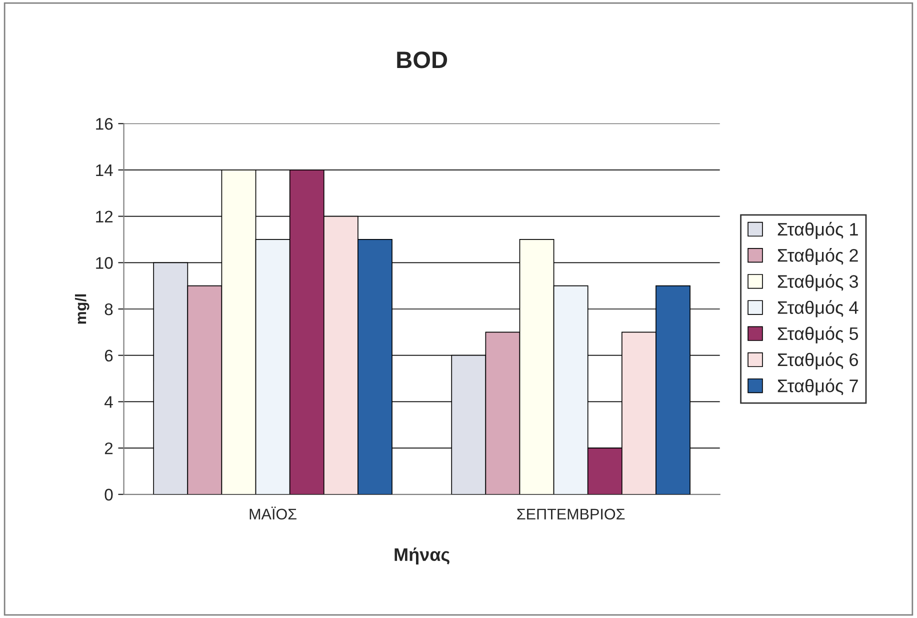  What do you see at coordinates (273, 513) in the screenshot?
I see `x-tick-label: ΜΑΪΟΣ` at bounding box center [273, 513].